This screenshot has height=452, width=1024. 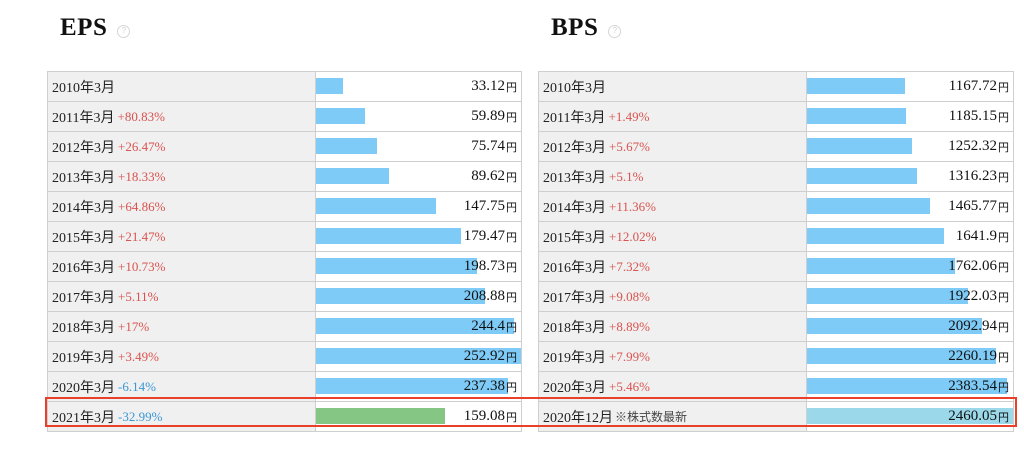 I want to click on bps-value-number: 2383.54, so click(x=972, y=386).